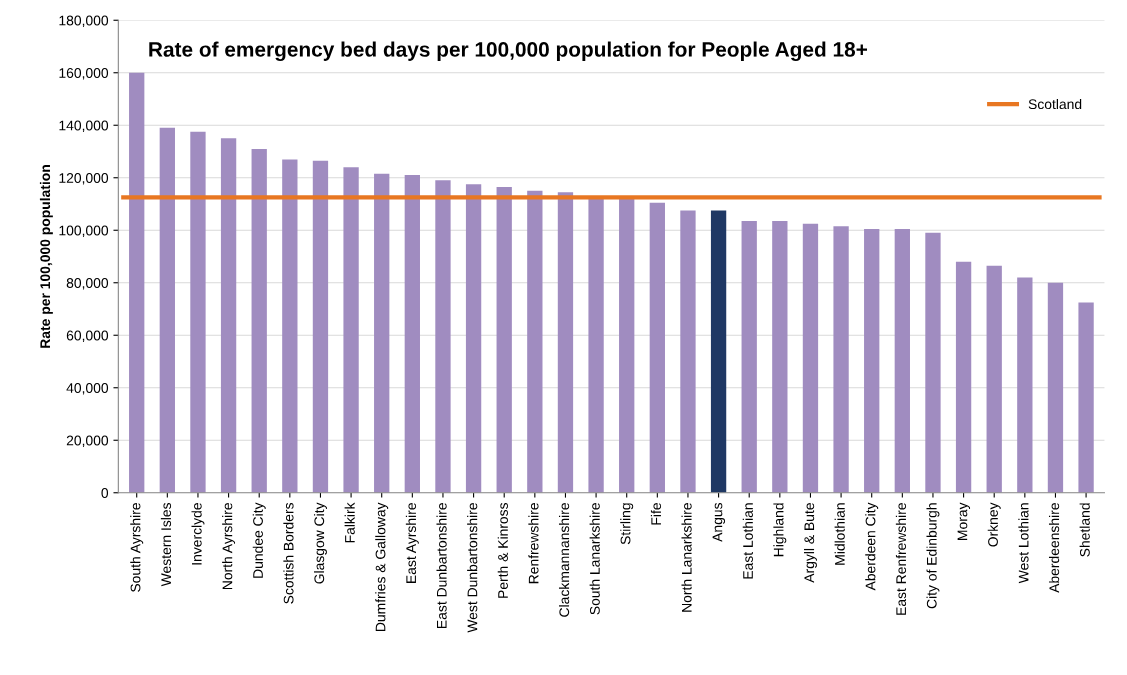 This screenshot has width=1127, height=675. I want to click on x-tick-label: East Renfrewshire, so click(901, 559).